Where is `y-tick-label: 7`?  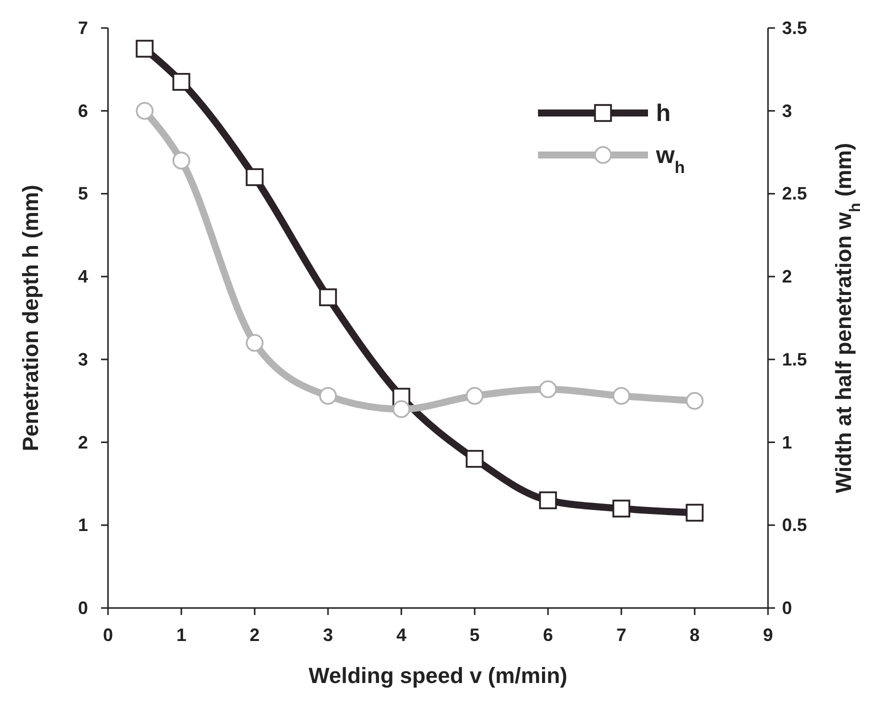
y-tick-label: 7 is located at coordinates (83, 28).